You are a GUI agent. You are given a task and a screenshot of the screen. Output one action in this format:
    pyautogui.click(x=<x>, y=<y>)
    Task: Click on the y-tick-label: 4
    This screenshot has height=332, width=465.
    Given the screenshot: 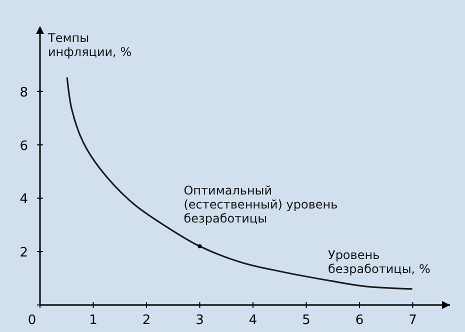 What is the action you would take?
    pyautogui.click(x=24, y=200)
    